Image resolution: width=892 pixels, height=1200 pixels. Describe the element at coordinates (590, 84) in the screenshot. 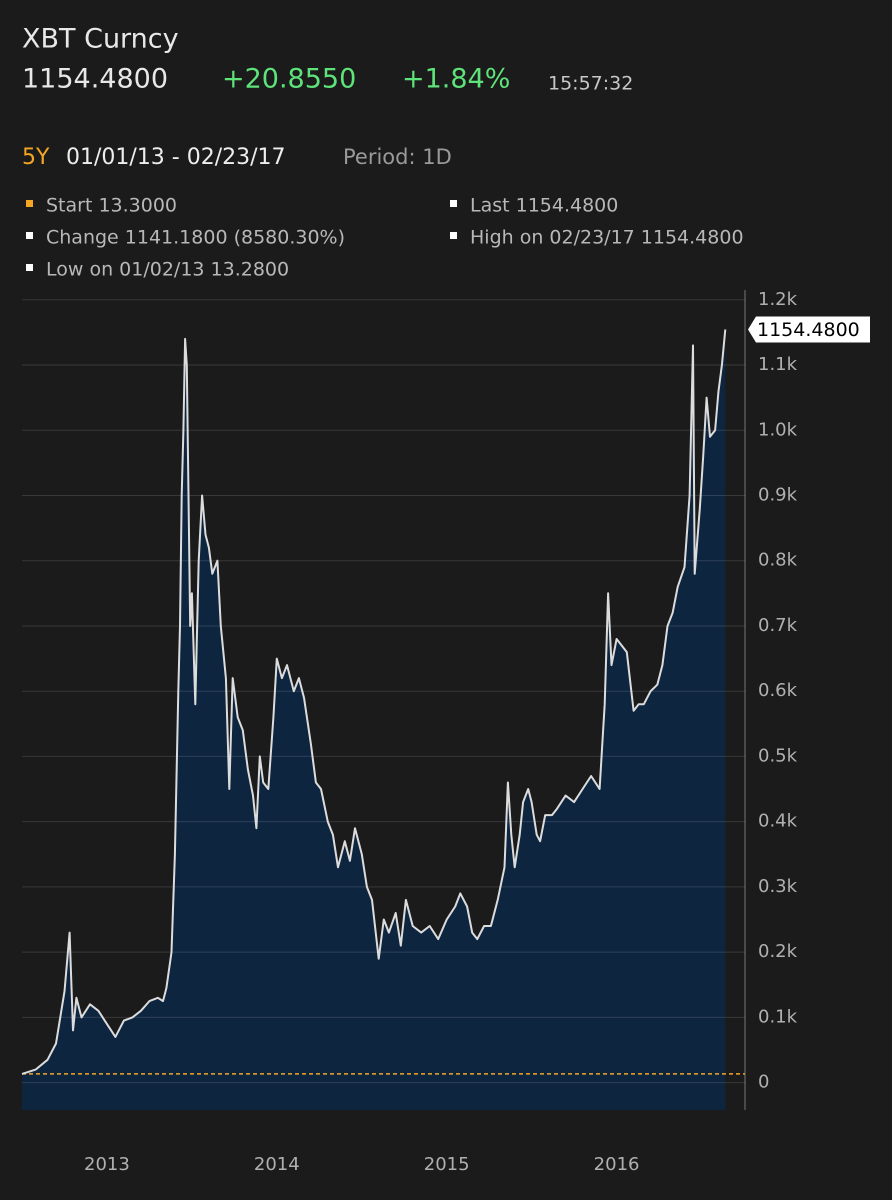

I see `time: 15:57:32` at that location.